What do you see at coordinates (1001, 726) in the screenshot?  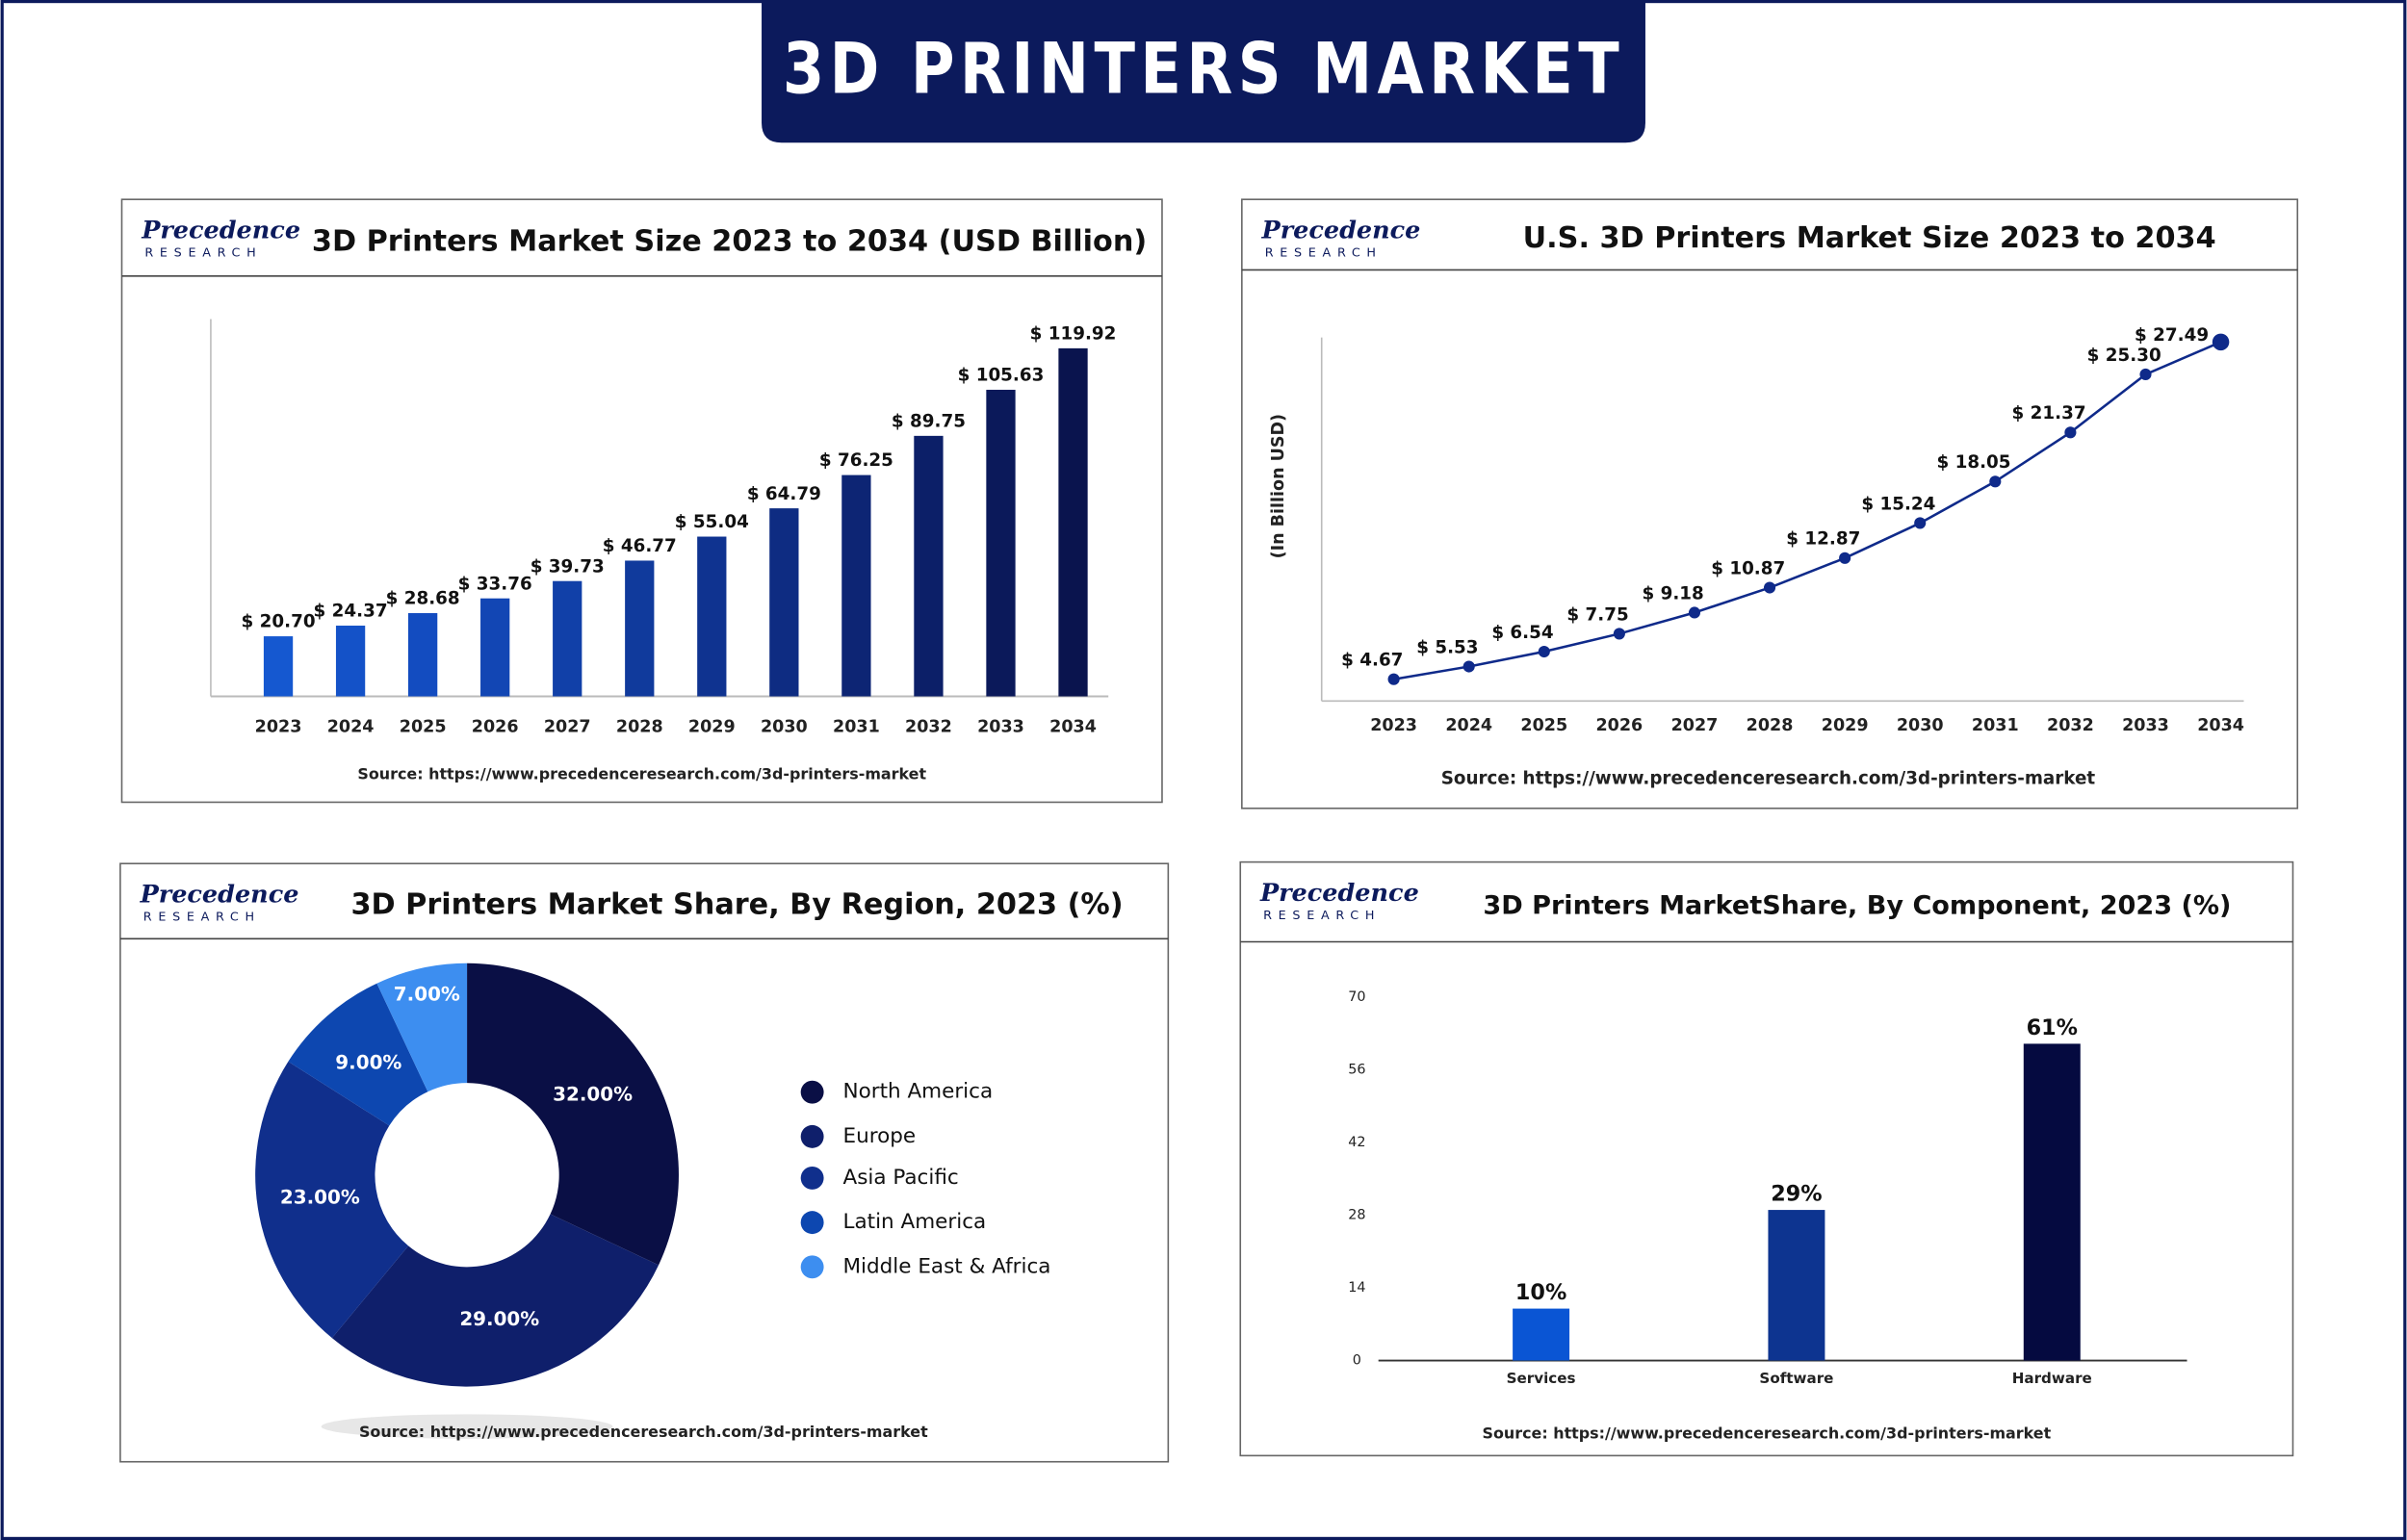 I see `x-tick-label: 2033` at bounding box center [1001, 726].